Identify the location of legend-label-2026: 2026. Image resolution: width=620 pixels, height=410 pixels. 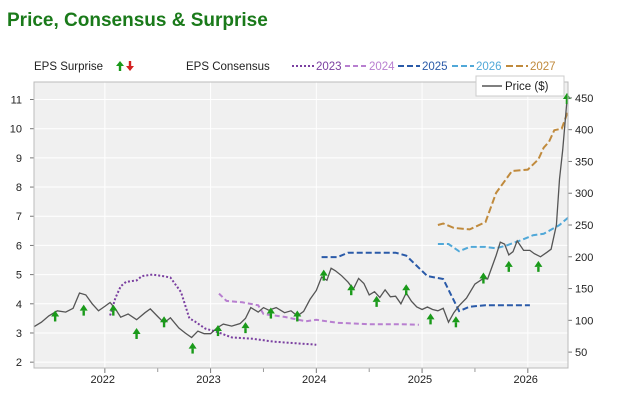
(489, 67).